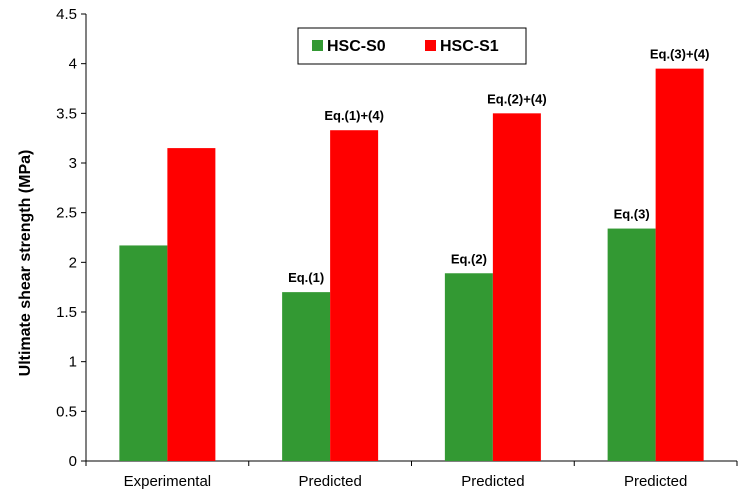  I want to click on y-tick-label: 1.5, so click(66, 312).